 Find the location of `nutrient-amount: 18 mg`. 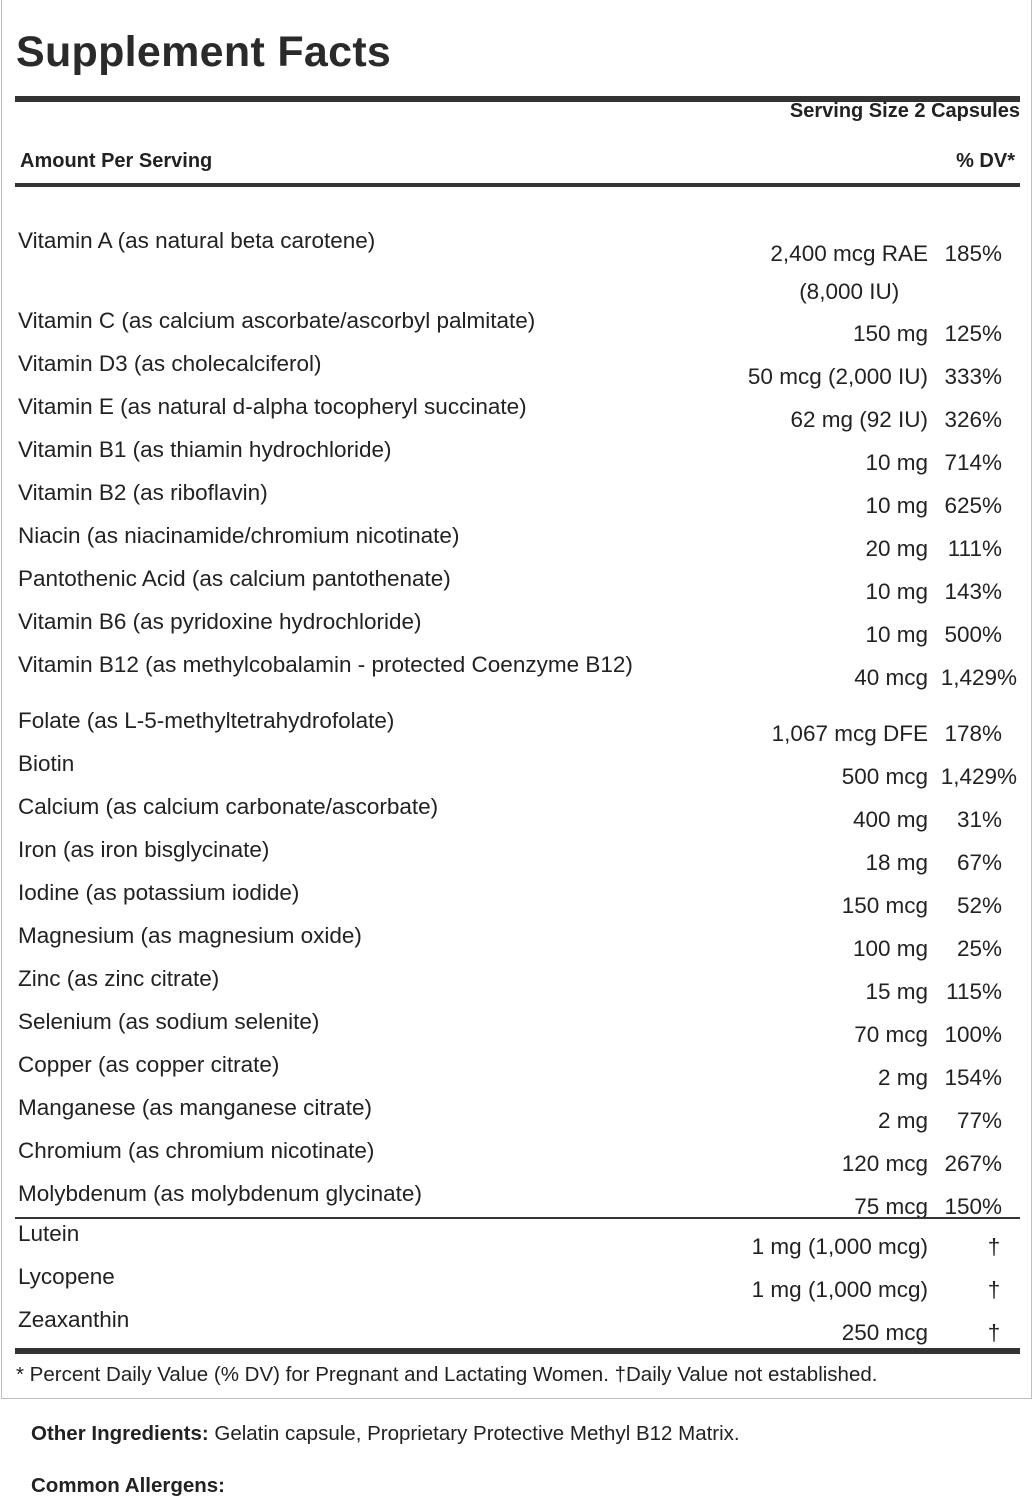

nutrient-amount: 18 mg is located at coordinates (896, 863).